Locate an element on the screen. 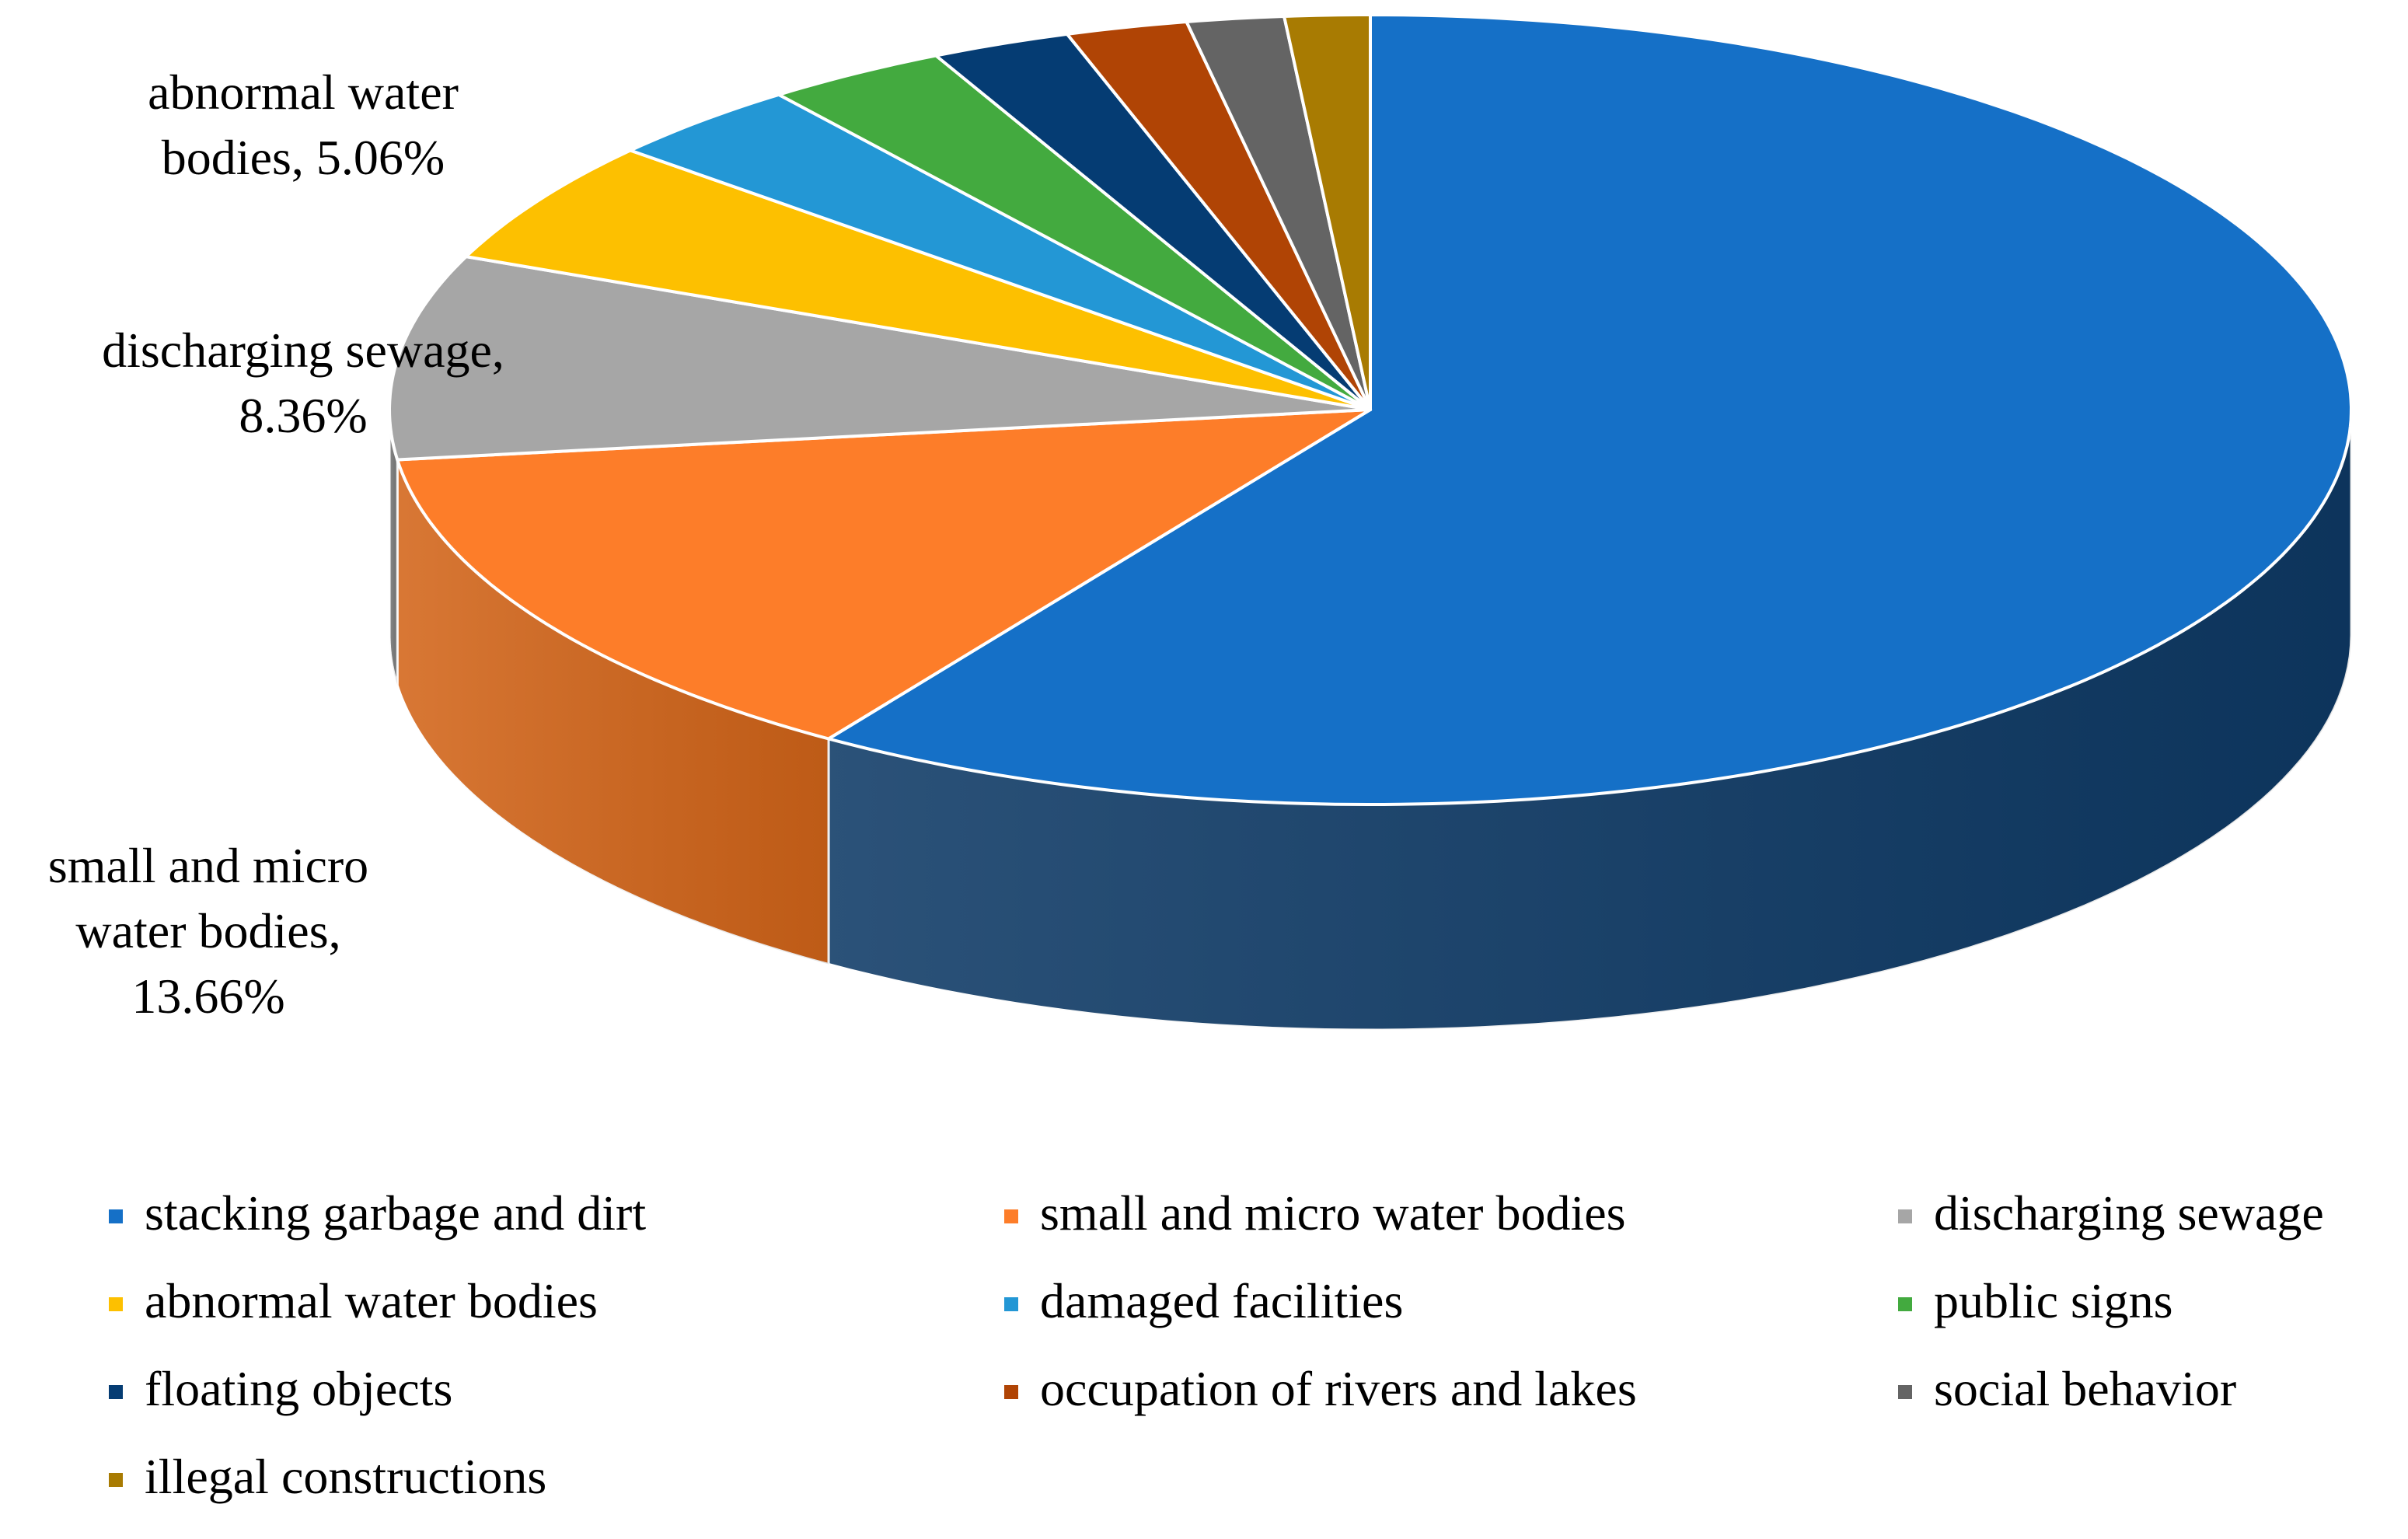  slice-social-behavior is located at coordinates (1278, 213).